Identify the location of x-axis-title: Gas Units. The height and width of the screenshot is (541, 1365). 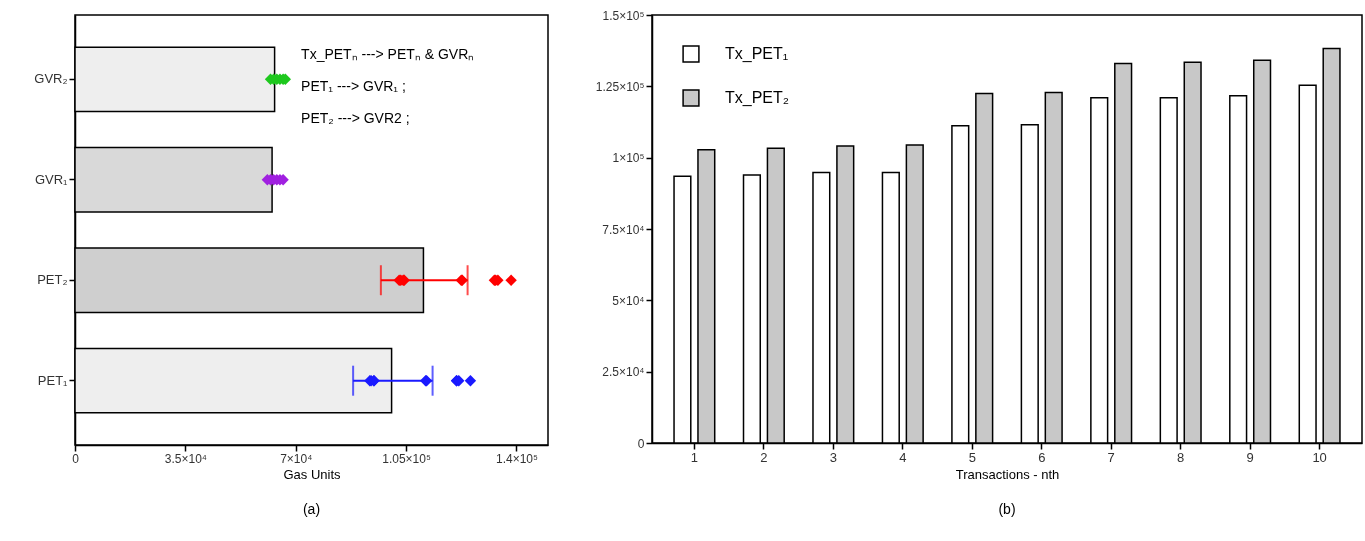
(312, 474).